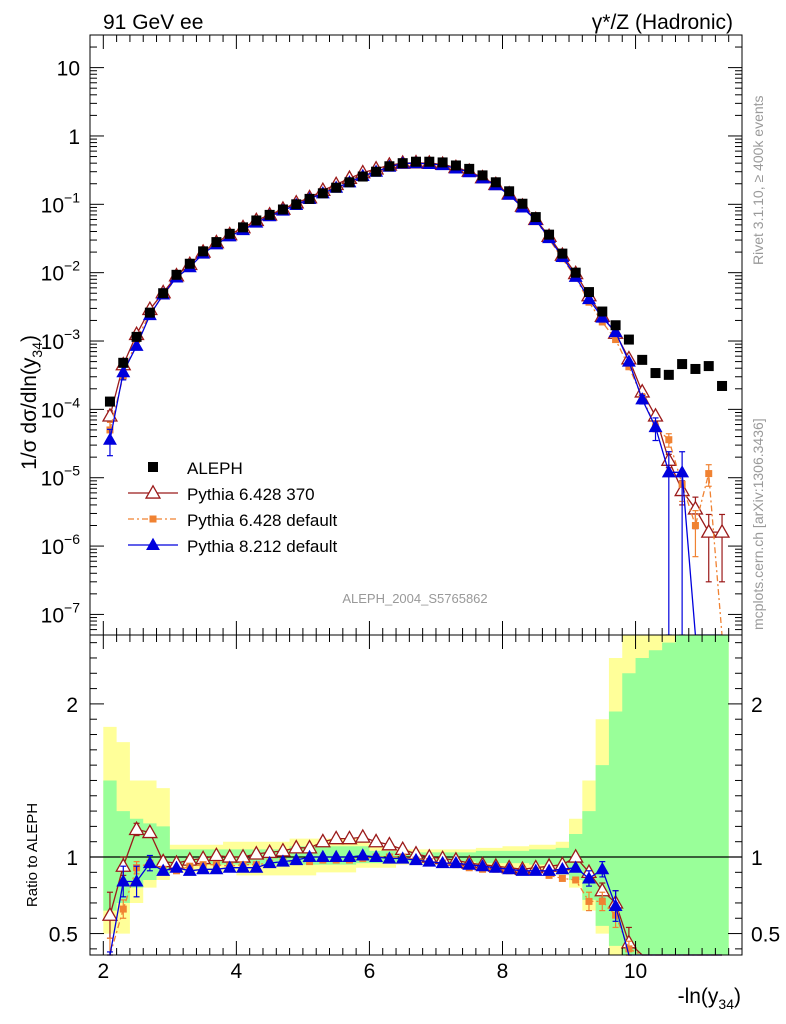 The image size is (786, 1024). What do you see at coordinates (61, 203) in the screenshot?
I see `y-tick-label: 10⁻¹` at bounding box center [61, 203].